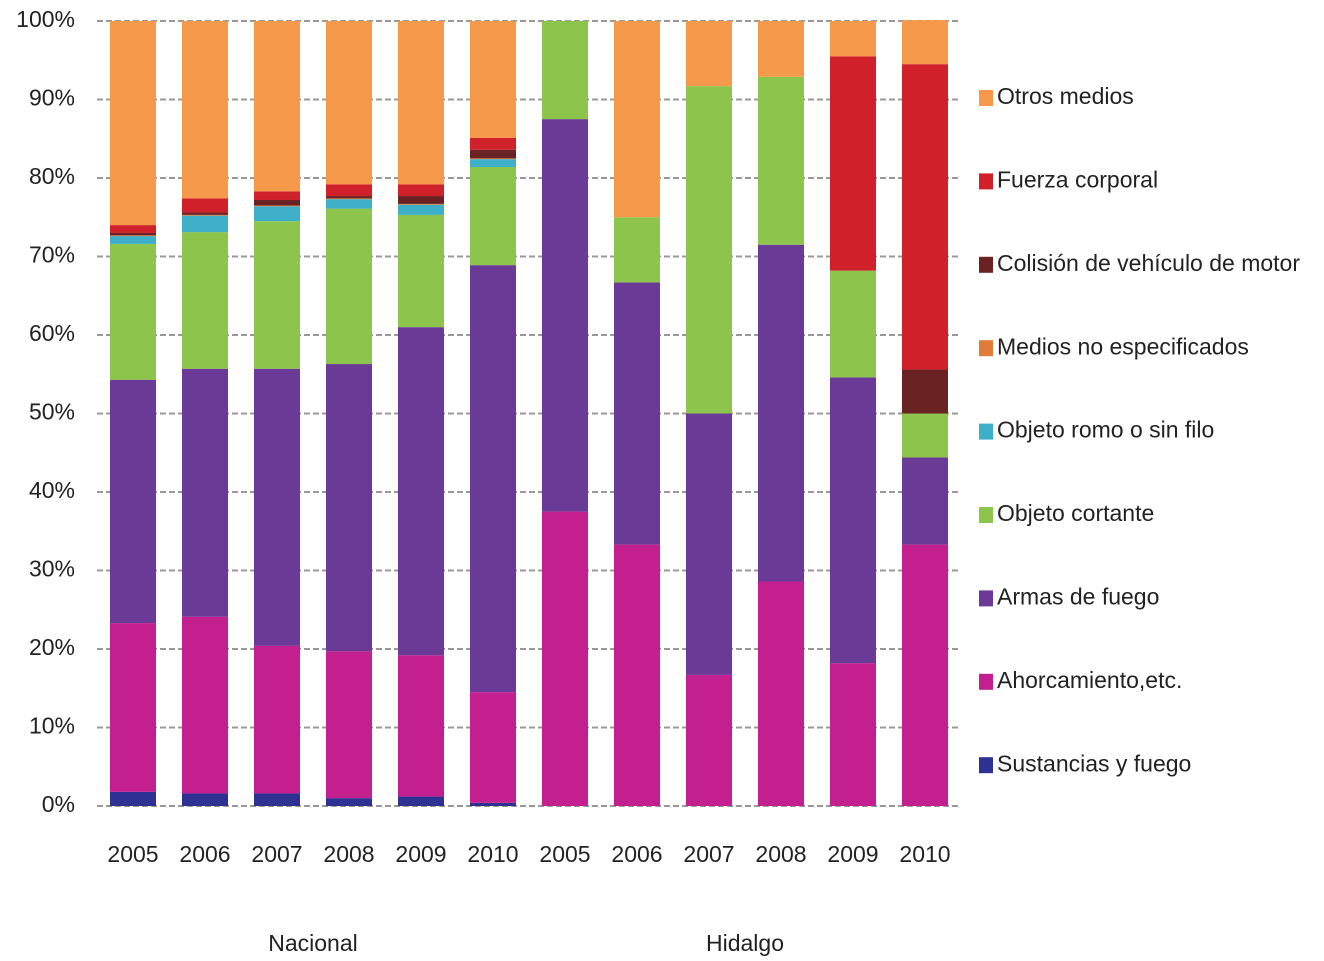 Image resolution: width=1324 pixels, height=961 pixels. What do you see at coordinates (564, 854) in the screenshot?
I see `x-tick-label: 2005` at bounding box center [564, 854].